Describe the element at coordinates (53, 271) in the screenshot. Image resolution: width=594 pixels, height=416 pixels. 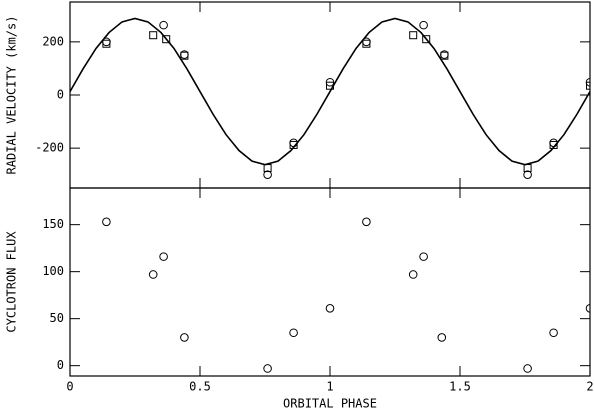
I see `y-tick-label: 100` at that location.